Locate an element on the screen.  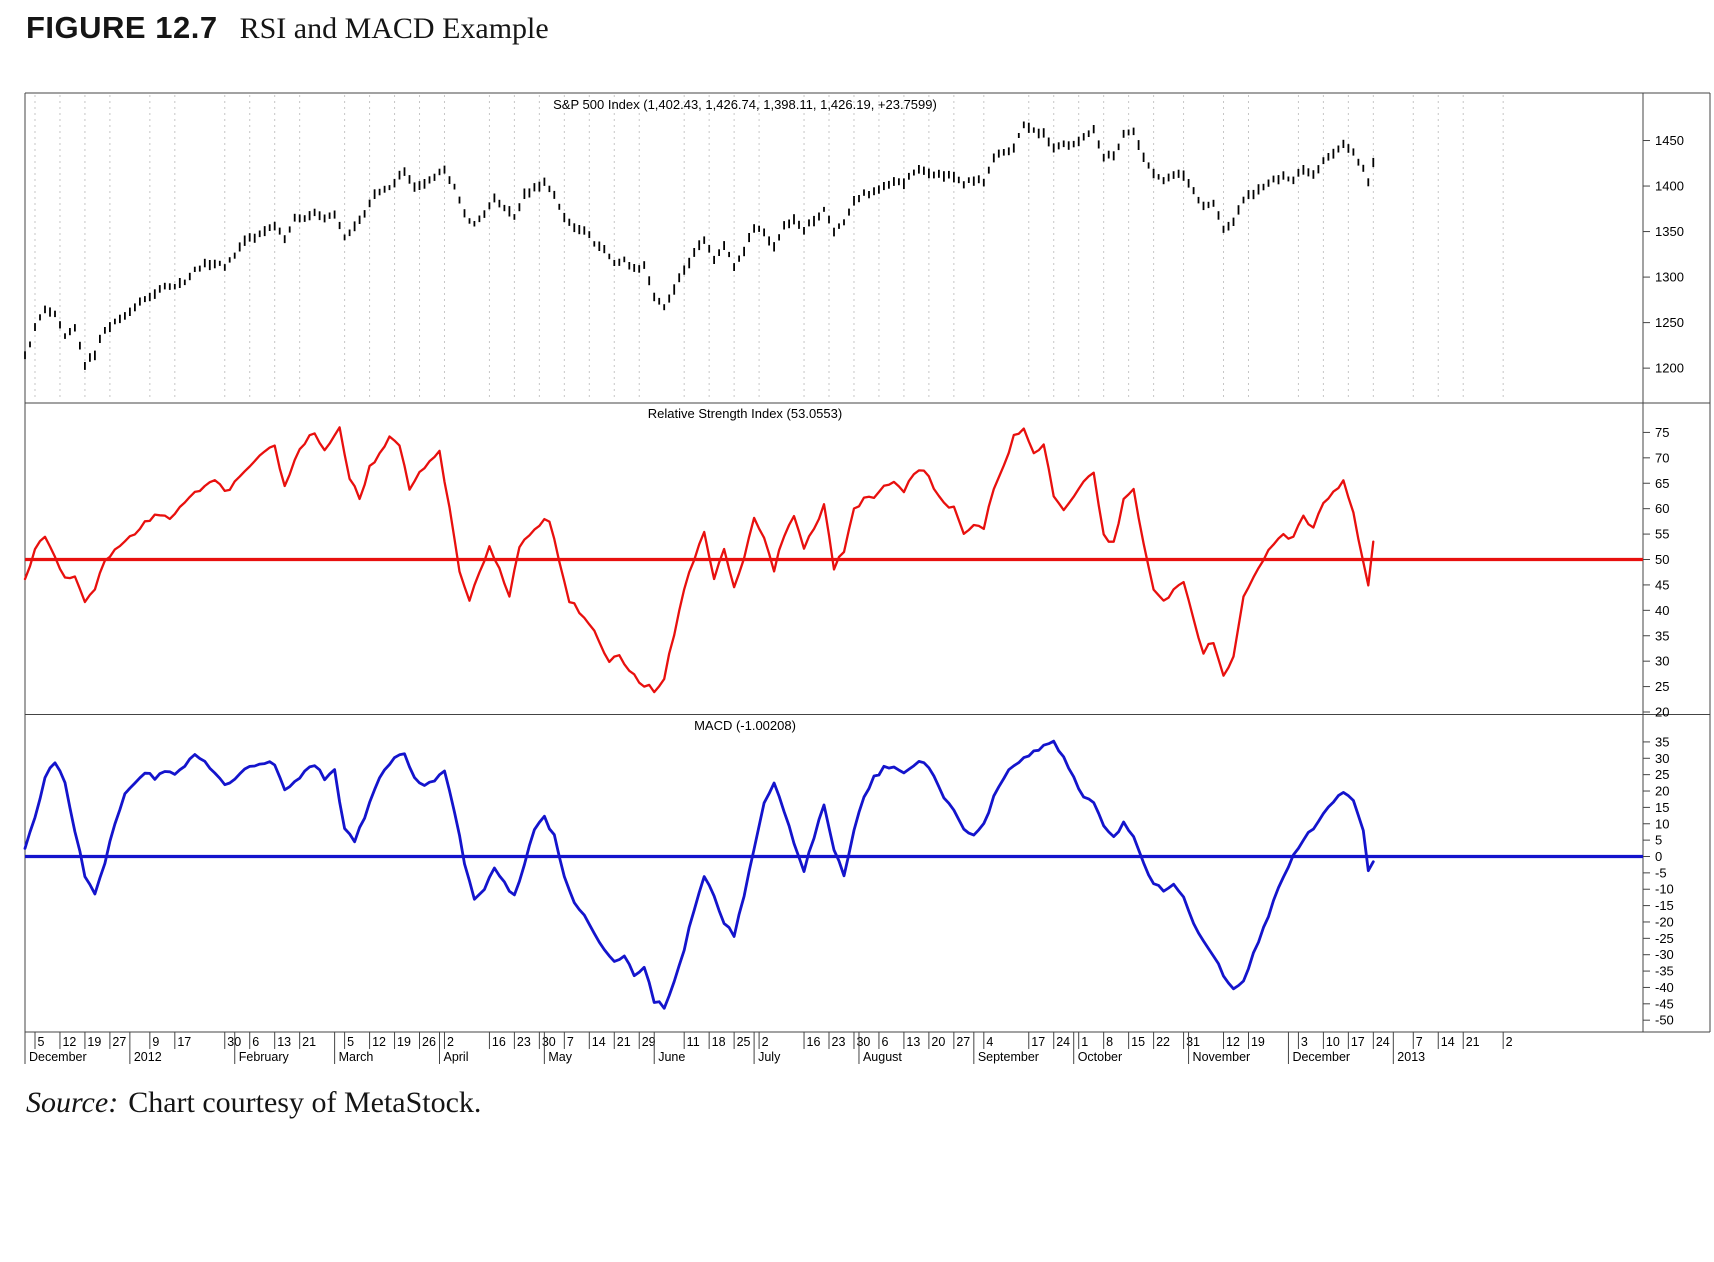
svg-text: 75 is located at coordinates (1662, 432).